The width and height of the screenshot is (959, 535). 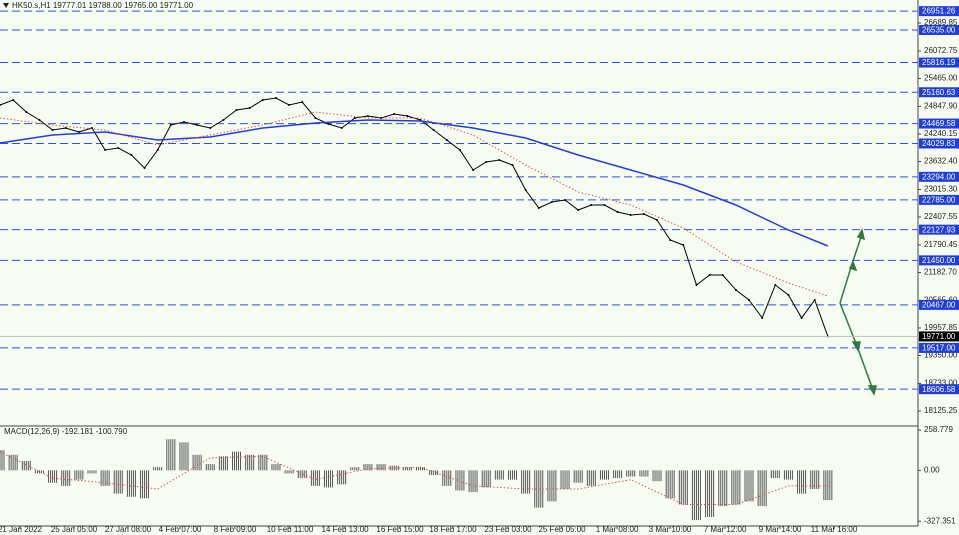 What do you see at coordinates (562, 529) in the screenshot?
I see `x-tick-label: 25 Feb 05:00` at bounding box center [562, 529].